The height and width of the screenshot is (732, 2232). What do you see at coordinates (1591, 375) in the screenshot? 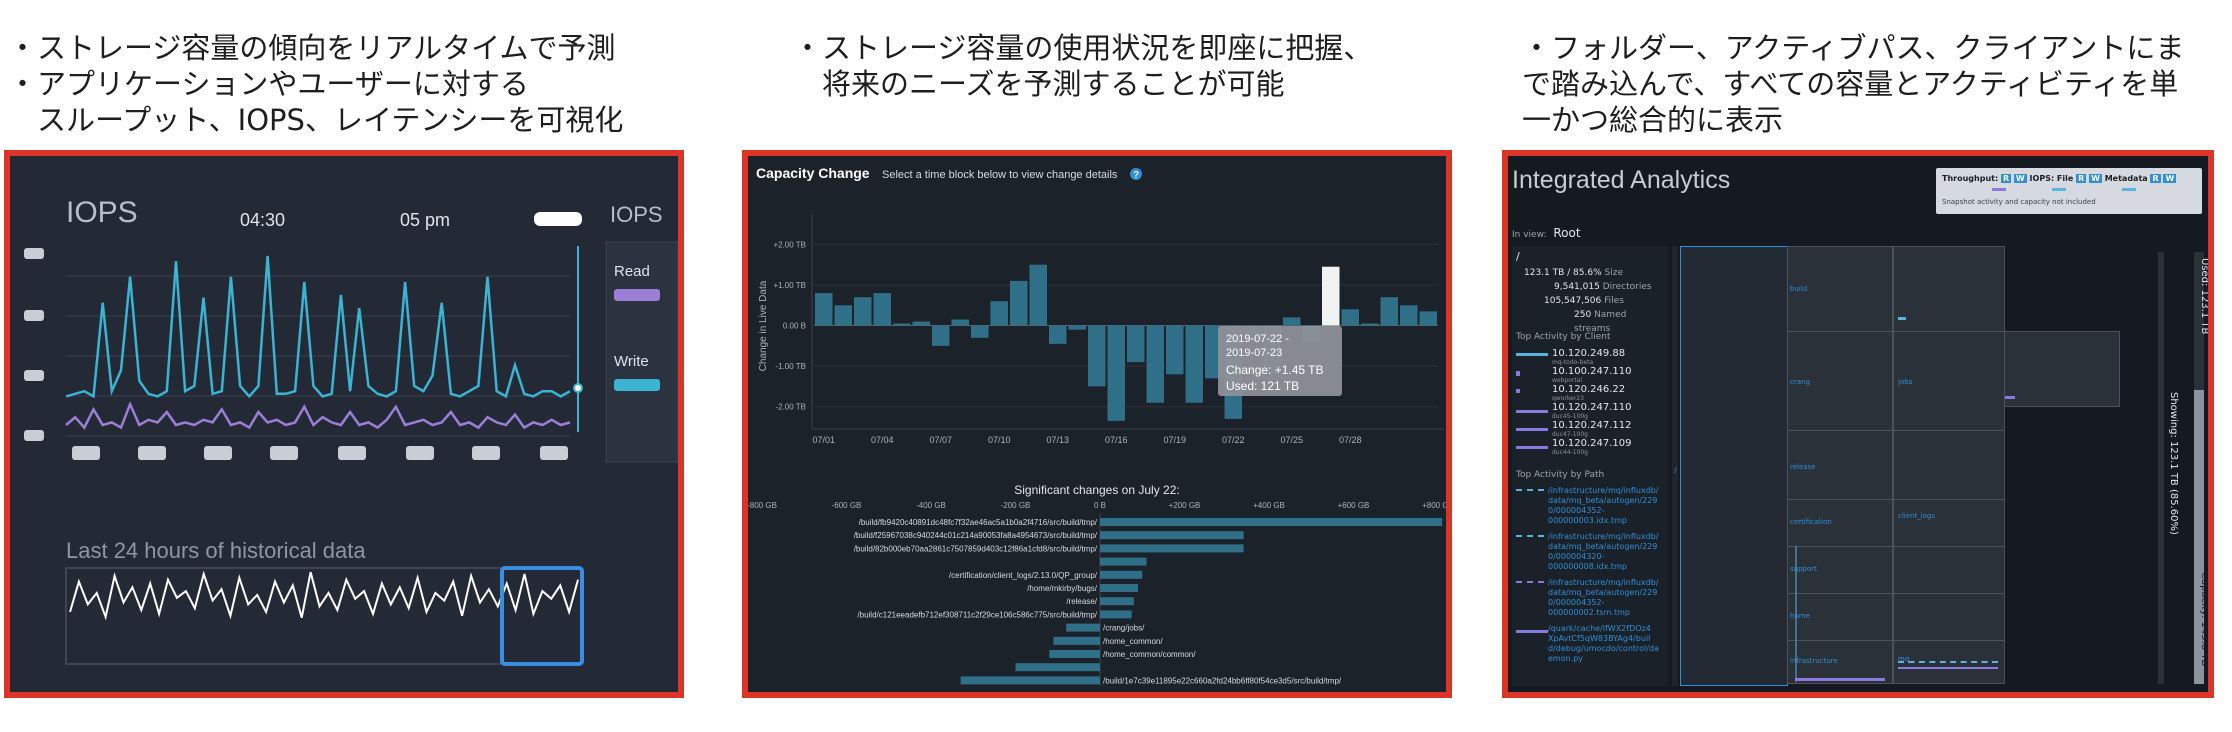
I see `client-row: 10.100.247.110 webportal` at bounding box center [1591, 375].